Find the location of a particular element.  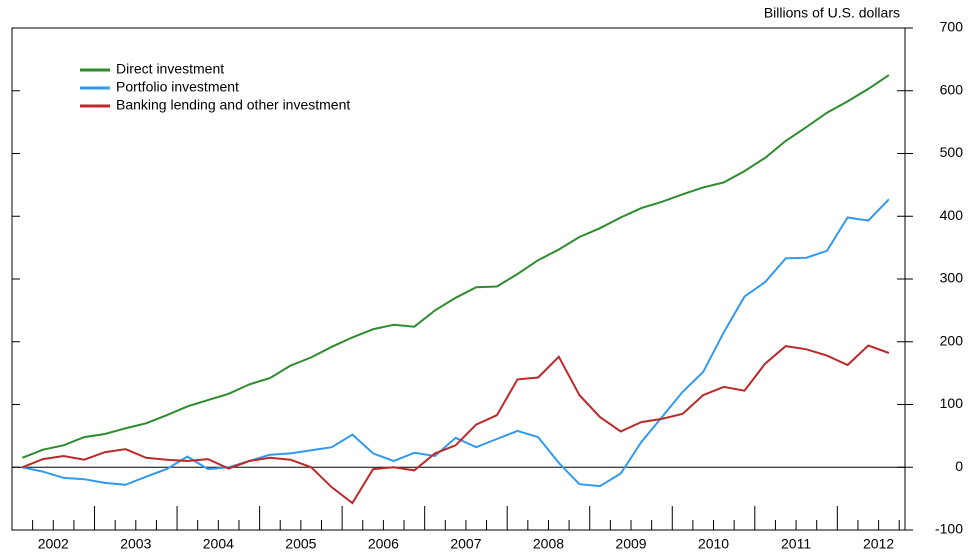

y-tick-label: 200 is located at coordinates (952, 340).